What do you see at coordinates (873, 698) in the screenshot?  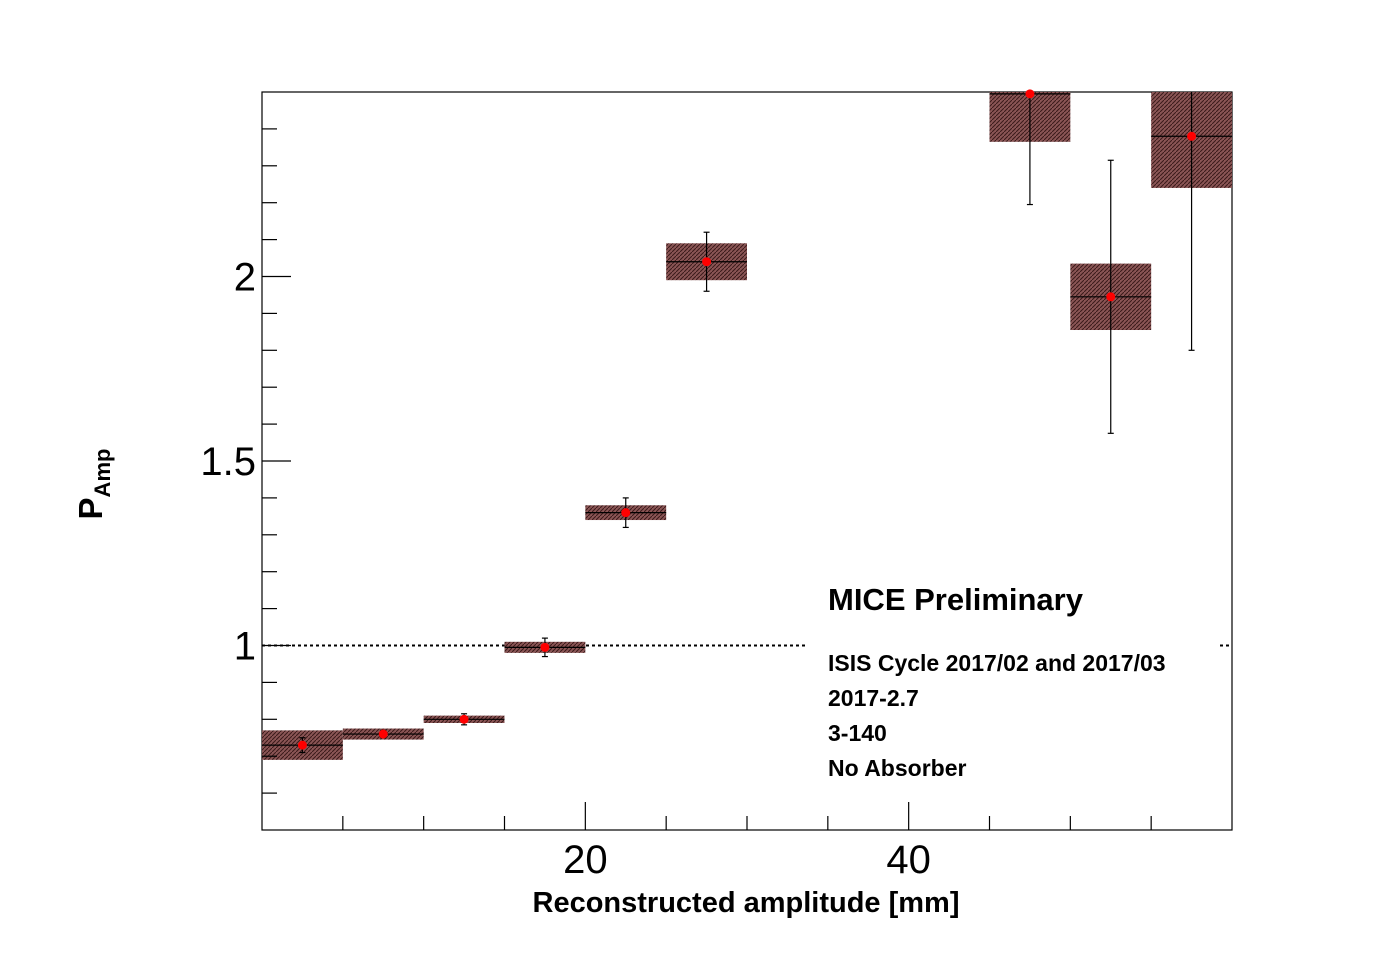 I see `annotation-line-2: 2017-2.7` at bounding box center [873, 698].